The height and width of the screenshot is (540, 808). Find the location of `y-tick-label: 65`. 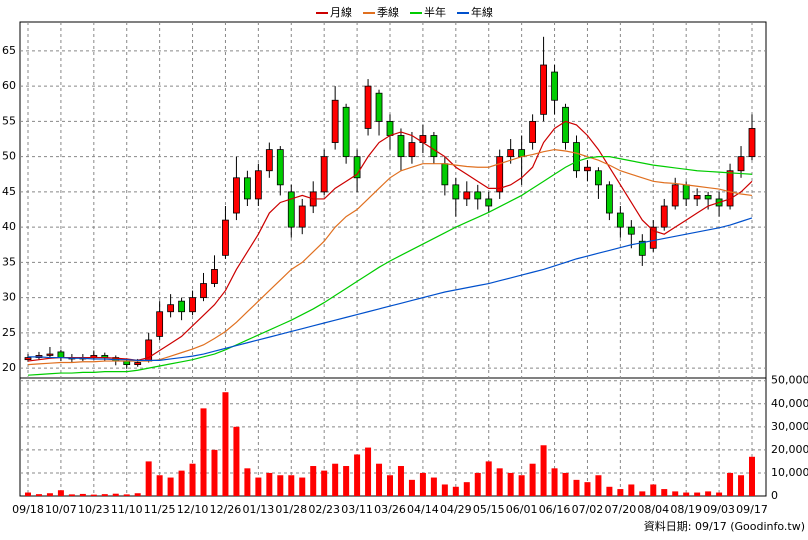

y-tick-label: 65 is located at coordinates (9, 50).